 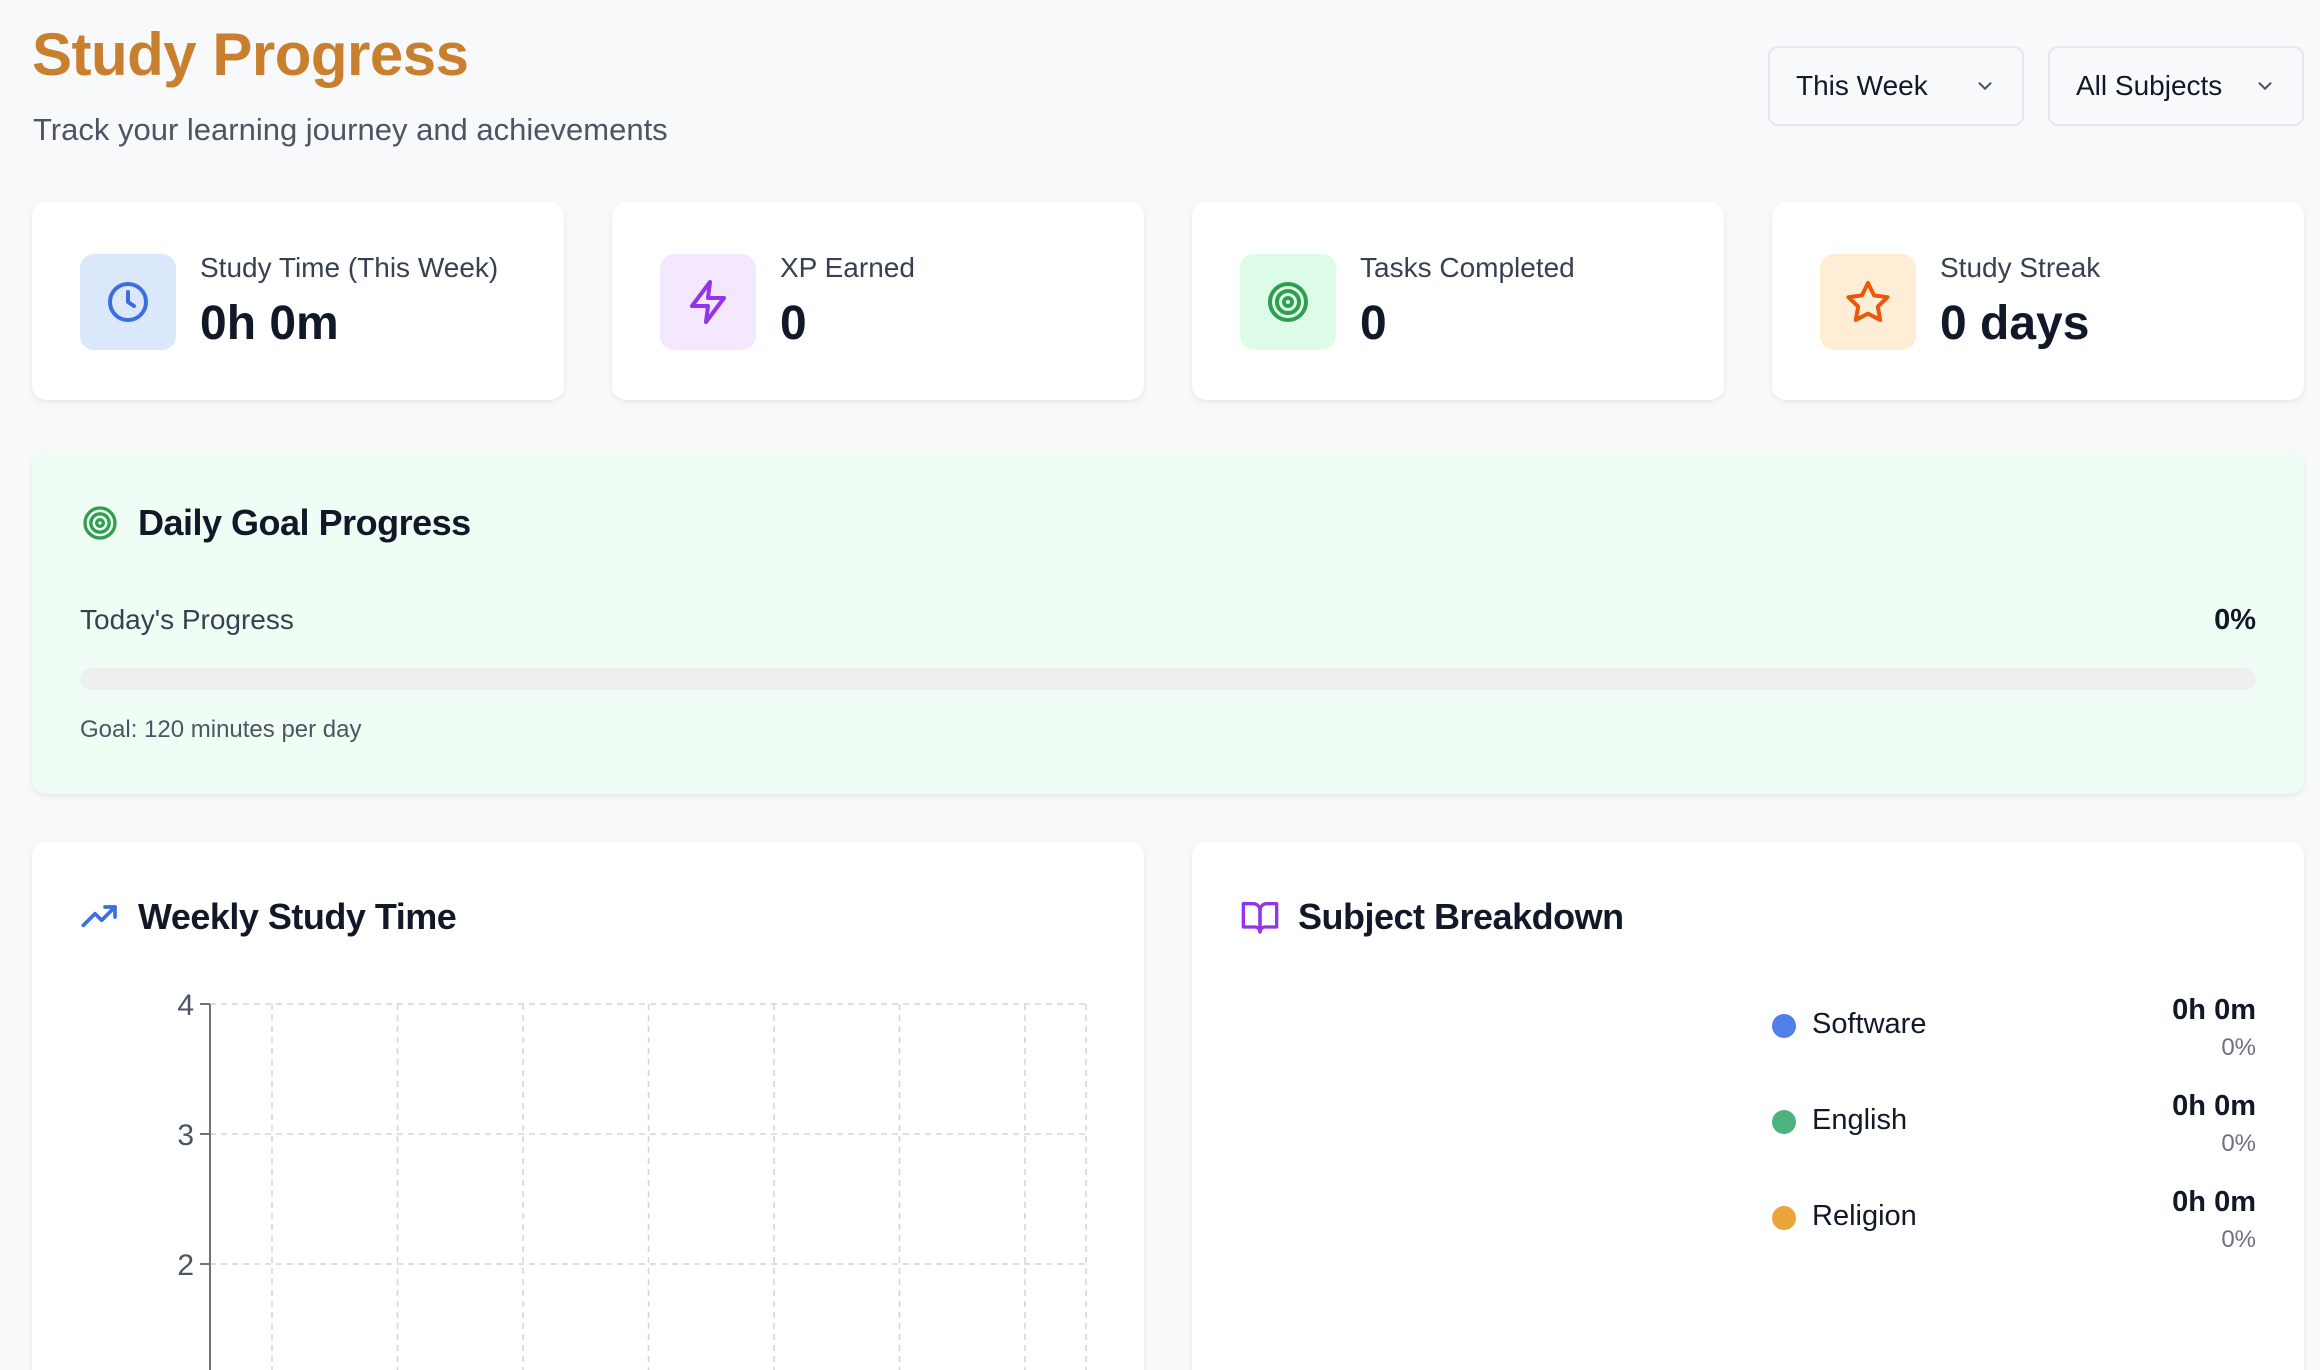 What do you see at coordinates (1458, 301) in the screenshot?
I see `stat-card-tasks: Tasks Completed 0` at bounding box center [1458, 301].